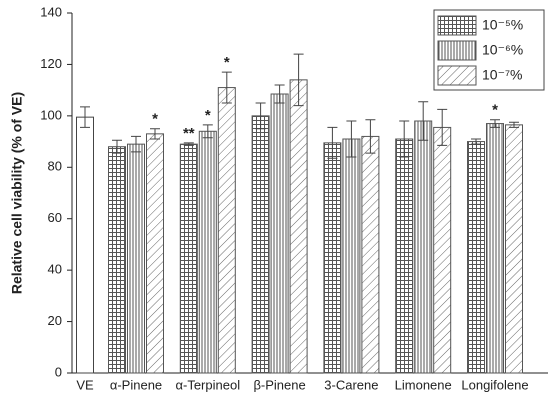  What do you see at coordinates (51, 63) in the screenshot?
I see `y-tick-label: 120` at bounding box center [51, 63].